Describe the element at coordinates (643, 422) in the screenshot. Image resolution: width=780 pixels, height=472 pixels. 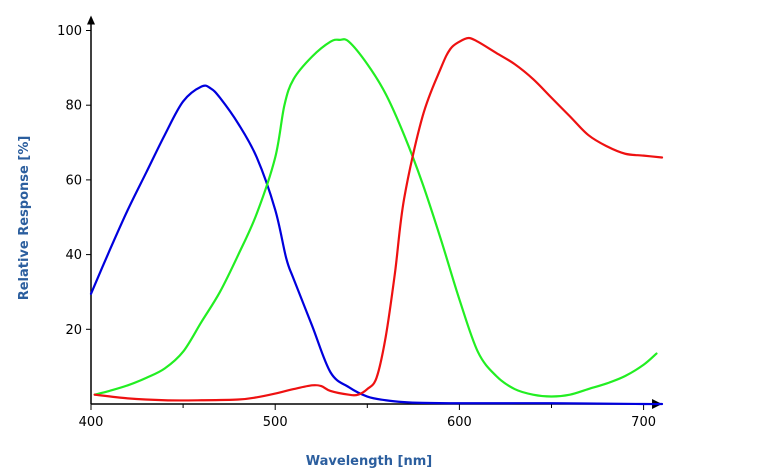
I see `x-tick-label: 700` at that location.